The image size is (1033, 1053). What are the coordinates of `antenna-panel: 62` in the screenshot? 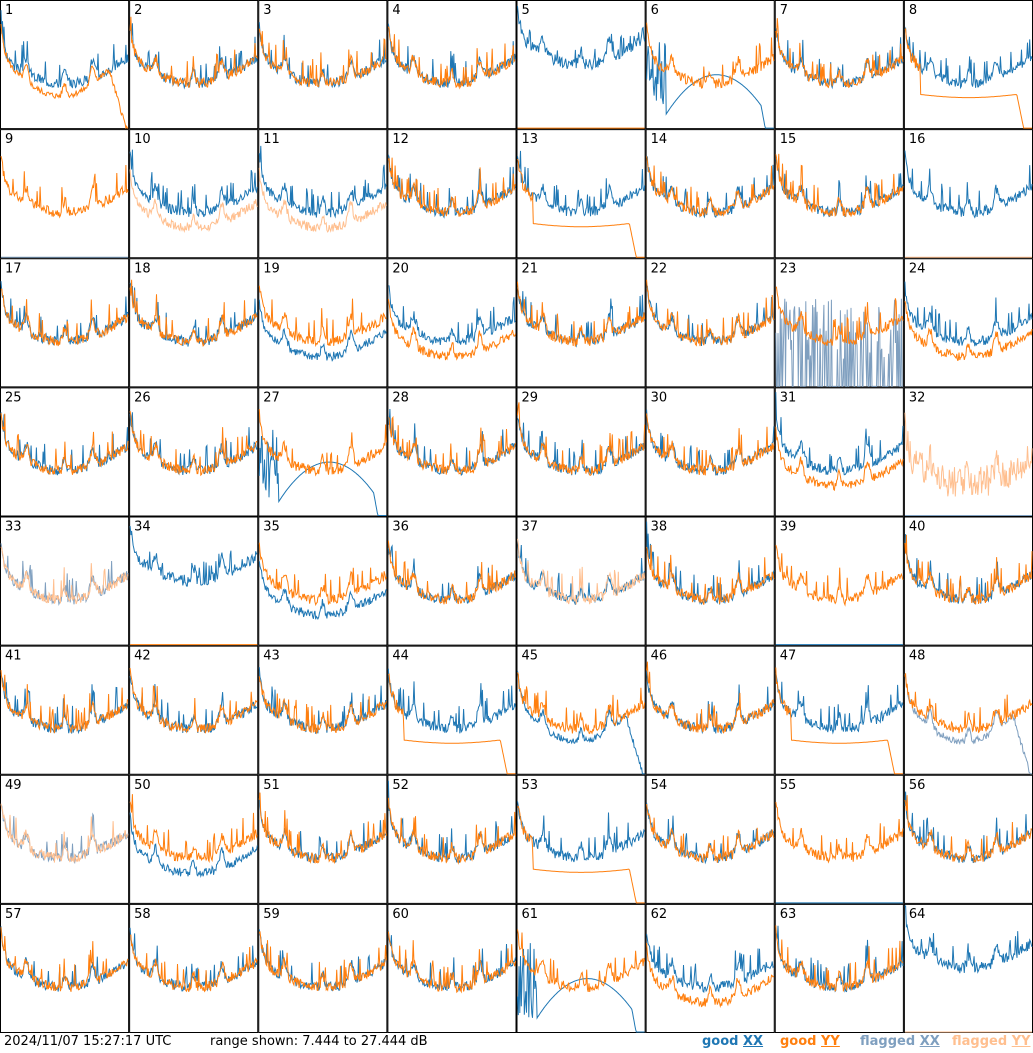 It's located at (710, 968).